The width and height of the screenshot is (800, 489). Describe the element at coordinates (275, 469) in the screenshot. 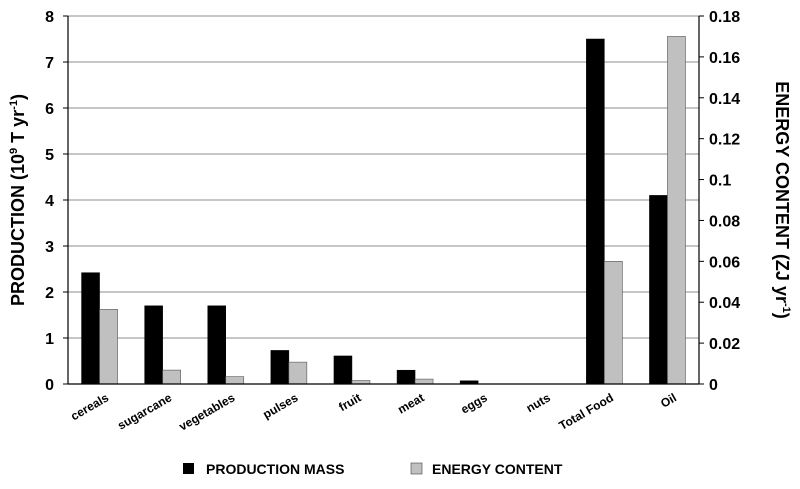

I see `legend-label-production-mass: PRODUCTION MASS` at that location.